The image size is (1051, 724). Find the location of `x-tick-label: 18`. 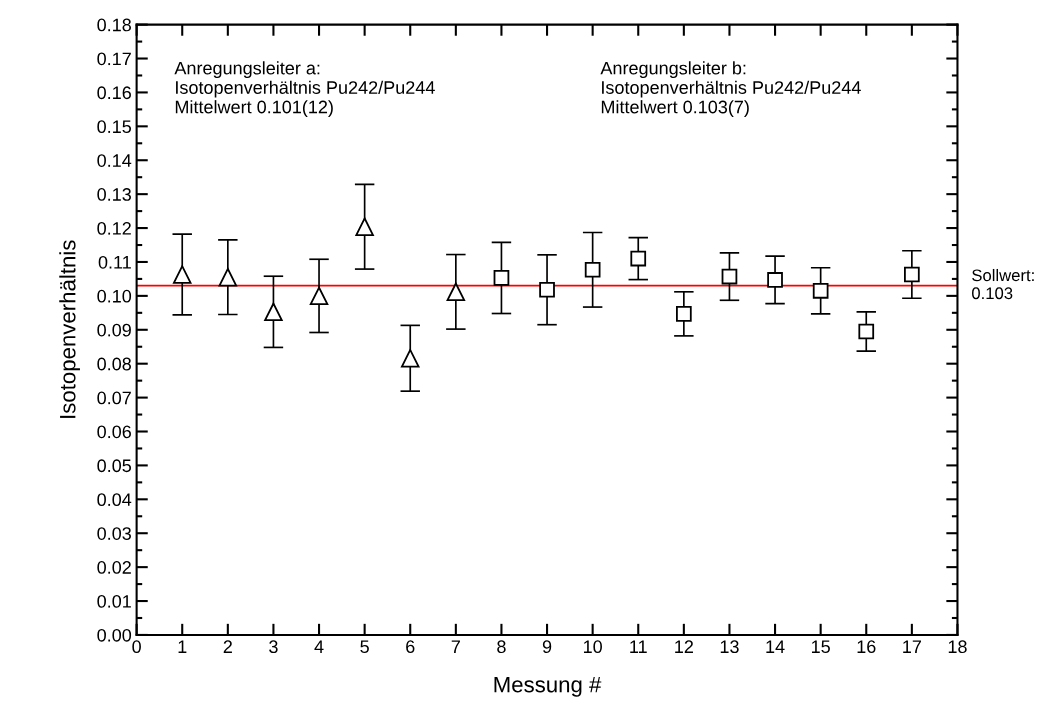

x-tick-label: 18 is located at coordinates (957, 647).